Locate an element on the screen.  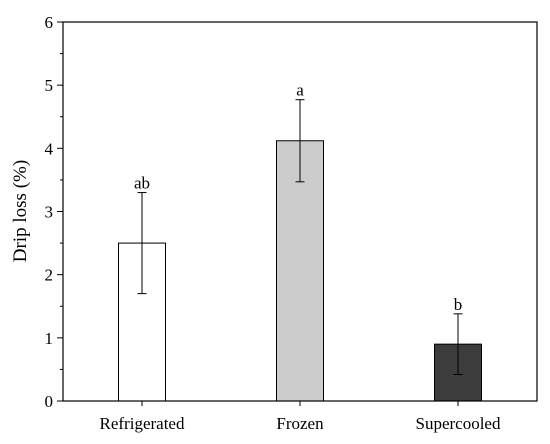
significance-label-frozen: a is located at coordinates (300, 90).